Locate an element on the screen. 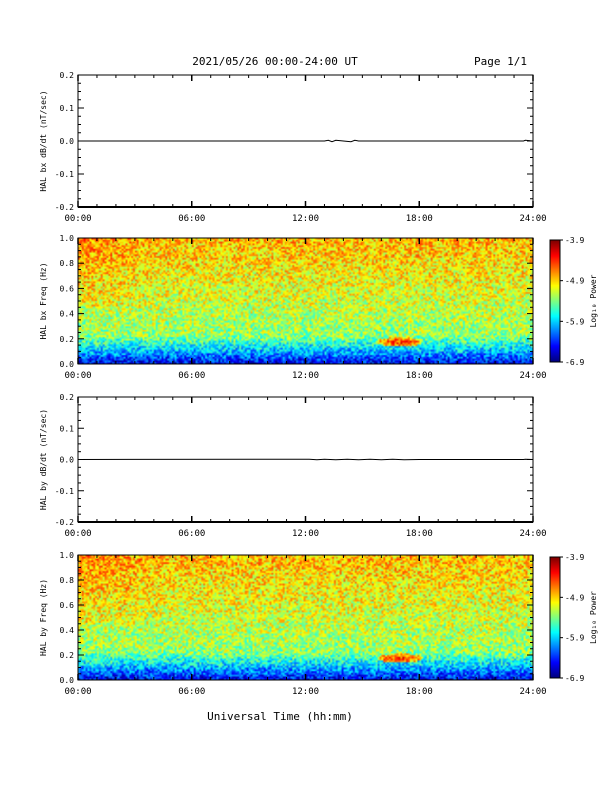  y-axis-label: HAL bx Freq (Hz) is located at coordinates (43, 300).